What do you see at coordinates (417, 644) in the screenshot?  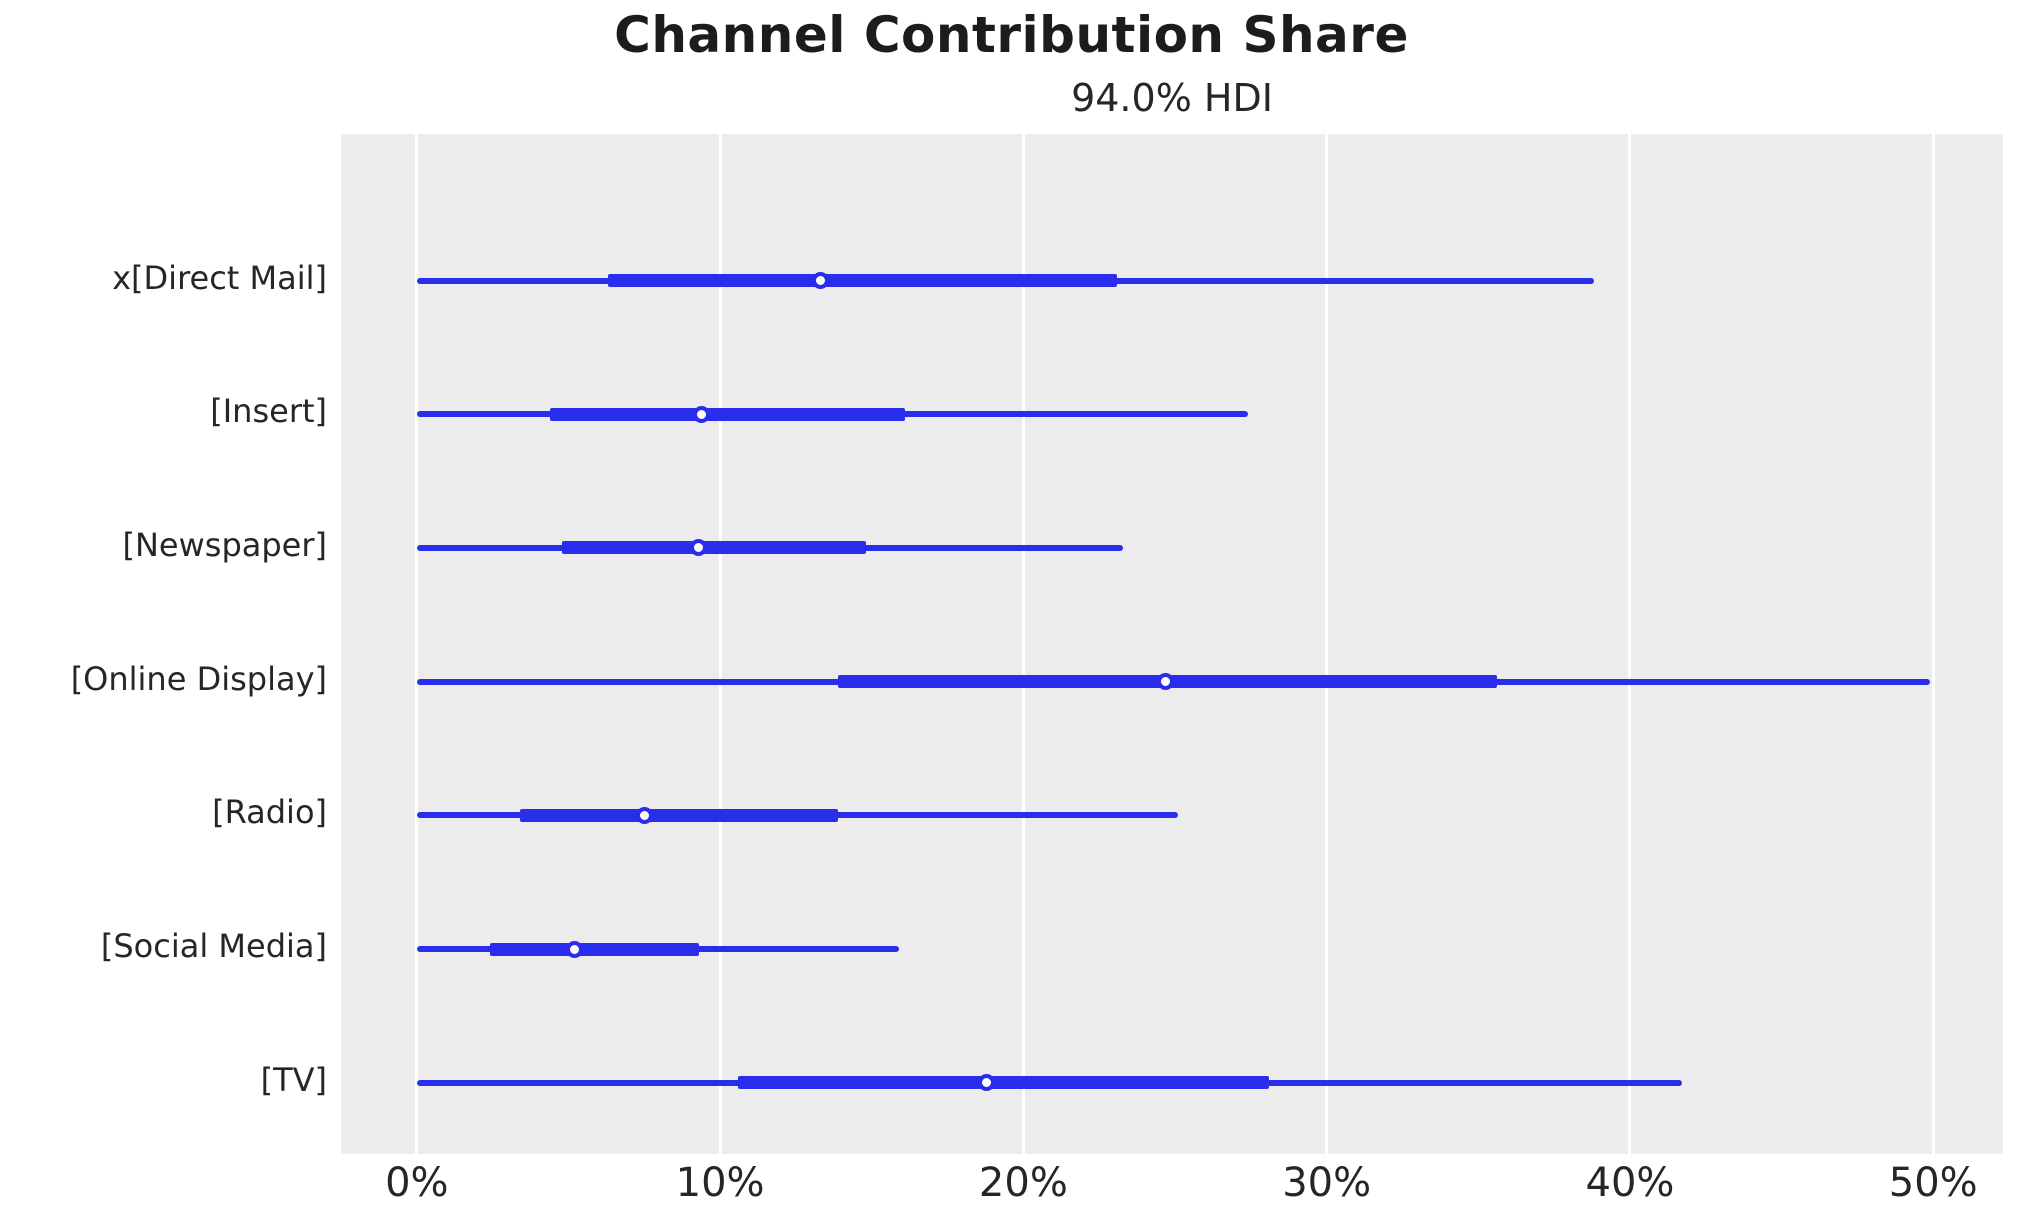 I see `gridline-0%` at bounding box center [417, 644].